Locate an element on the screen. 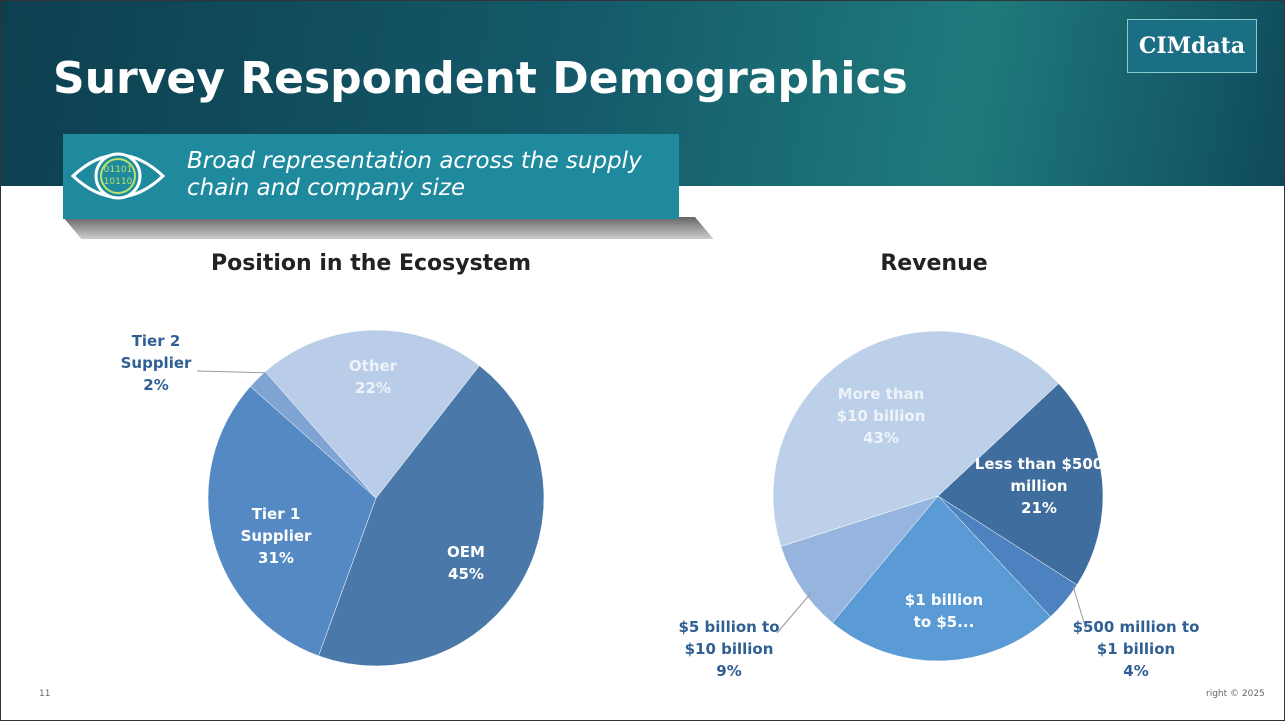 This screenshot has height=721, width=1285. data-label: Less than $500 million 21% is located at coordinates (1039, 486).